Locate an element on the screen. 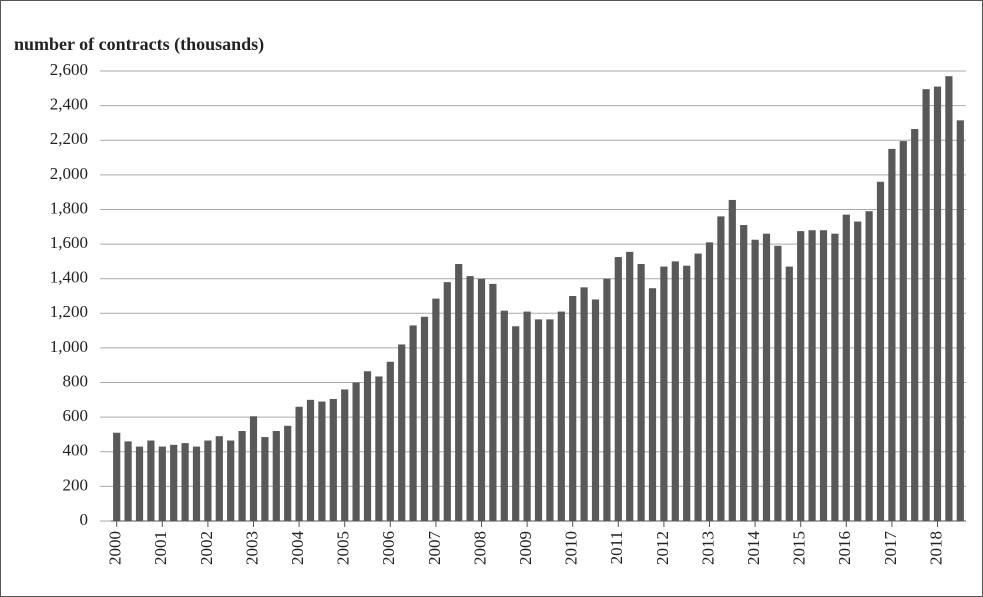 The width and height of the screenshot is (983, 597). x-tick-label: 2007 is located at coordinates (434, 548).